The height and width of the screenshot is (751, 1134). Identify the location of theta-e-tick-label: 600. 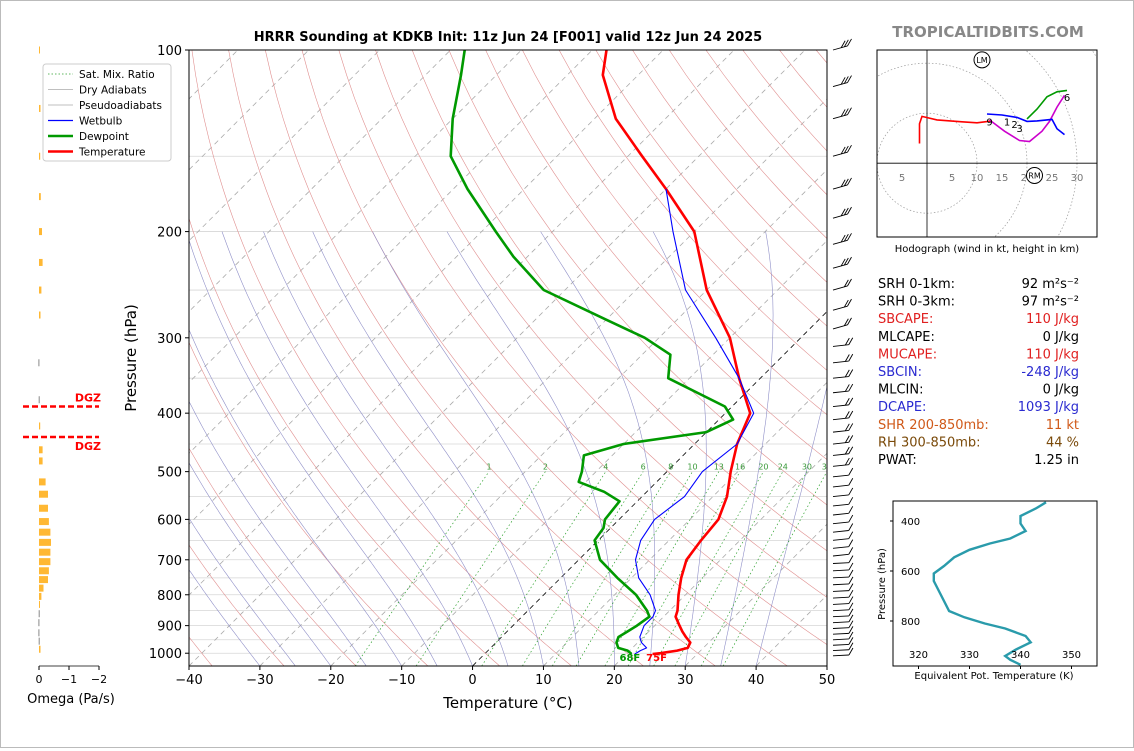
(910, 572).